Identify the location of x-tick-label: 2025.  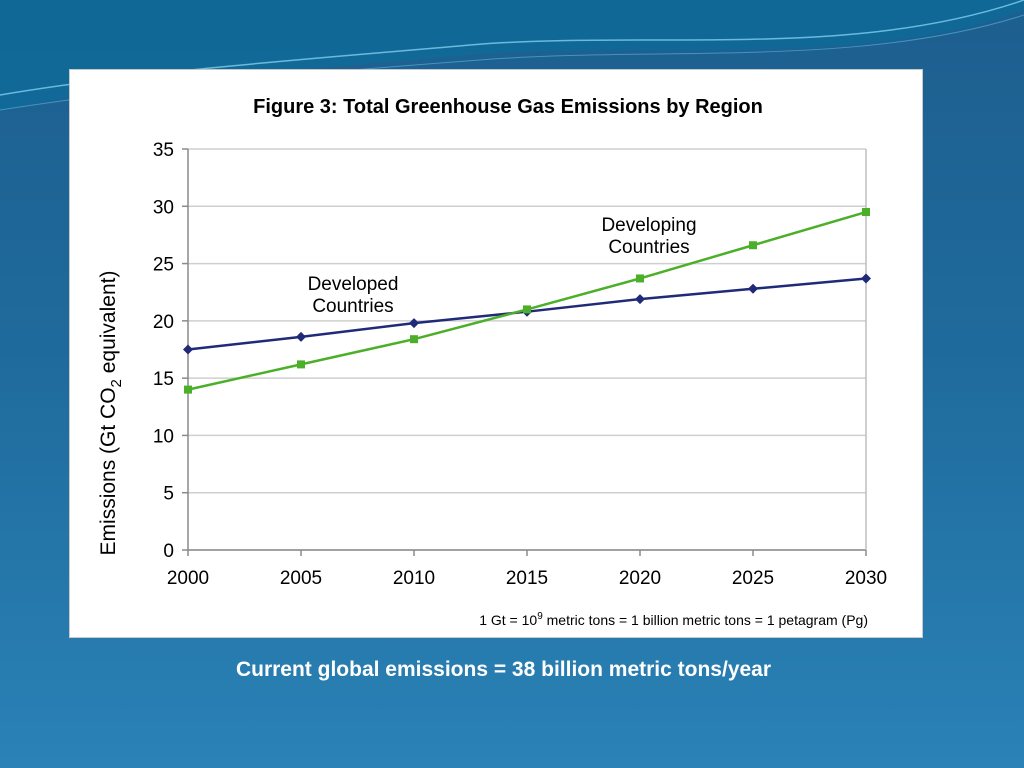
(753, 578).